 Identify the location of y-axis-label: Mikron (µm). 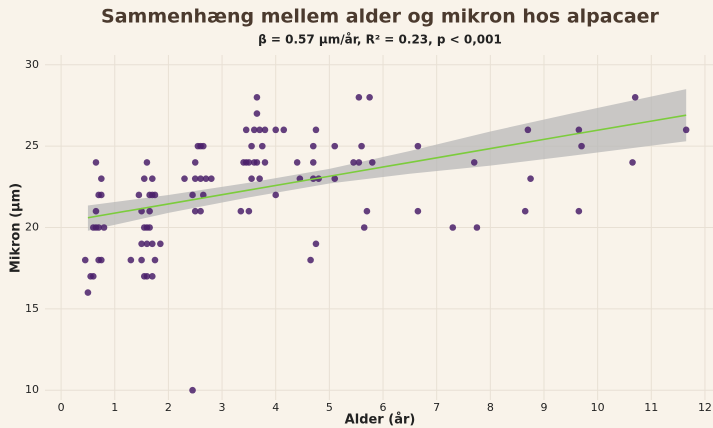
(16, 228).